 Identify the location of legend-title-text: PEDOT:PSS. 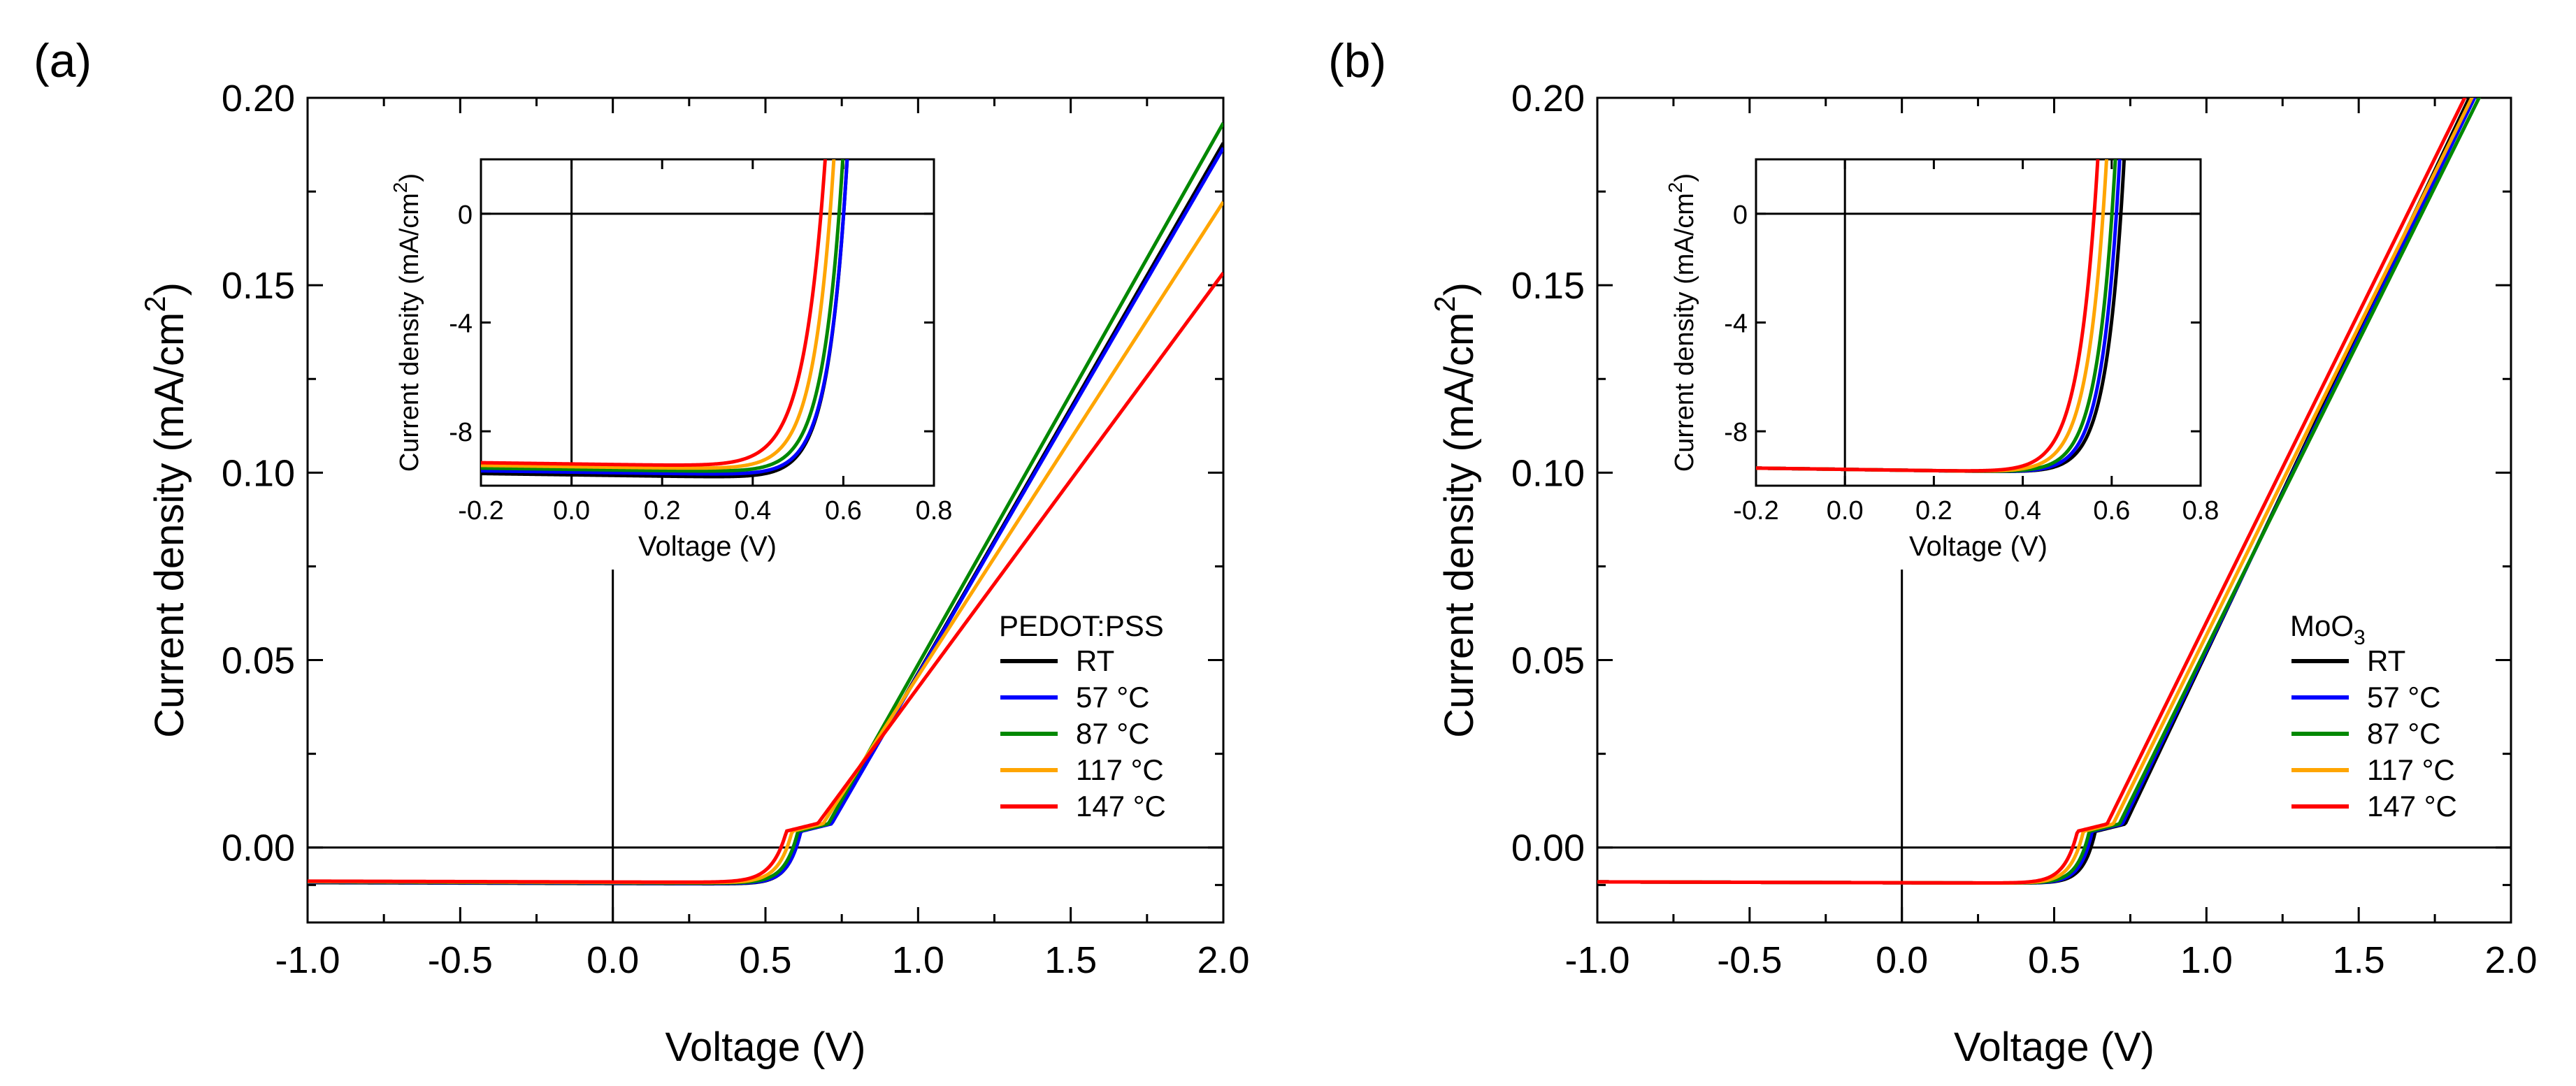
(1081, 625).